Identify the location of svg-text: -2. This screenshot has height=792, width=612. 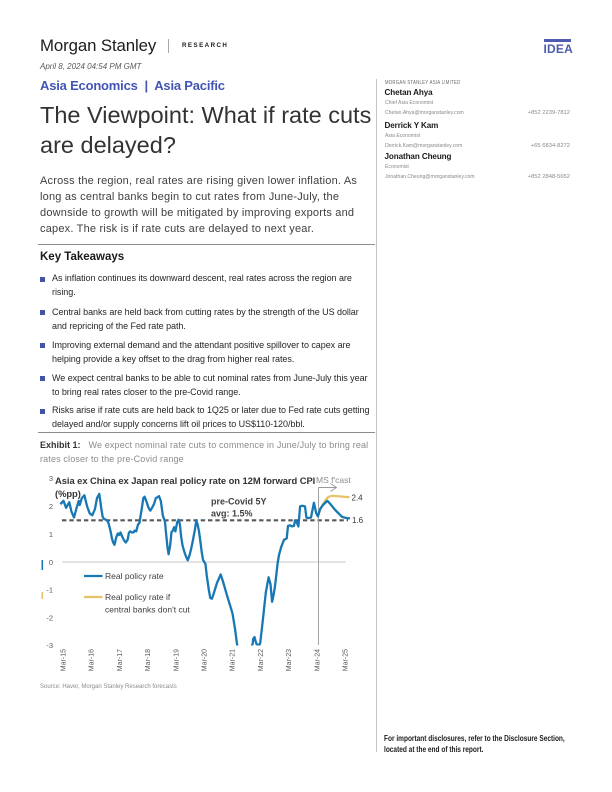
(49, 618).